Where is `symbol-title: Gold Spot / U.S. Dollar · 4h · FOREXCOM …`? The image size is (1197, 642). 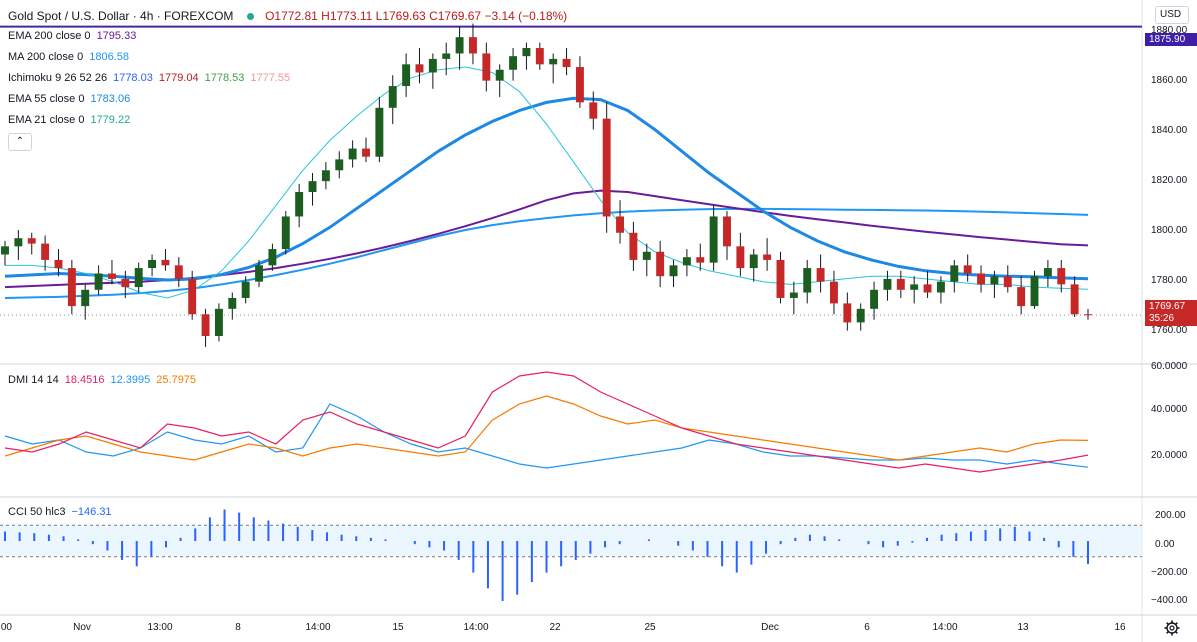
symbol-title: Gold Spot / U.S. Dollar · 4h · FOREXCOM … is located at coordinates (287, 16).